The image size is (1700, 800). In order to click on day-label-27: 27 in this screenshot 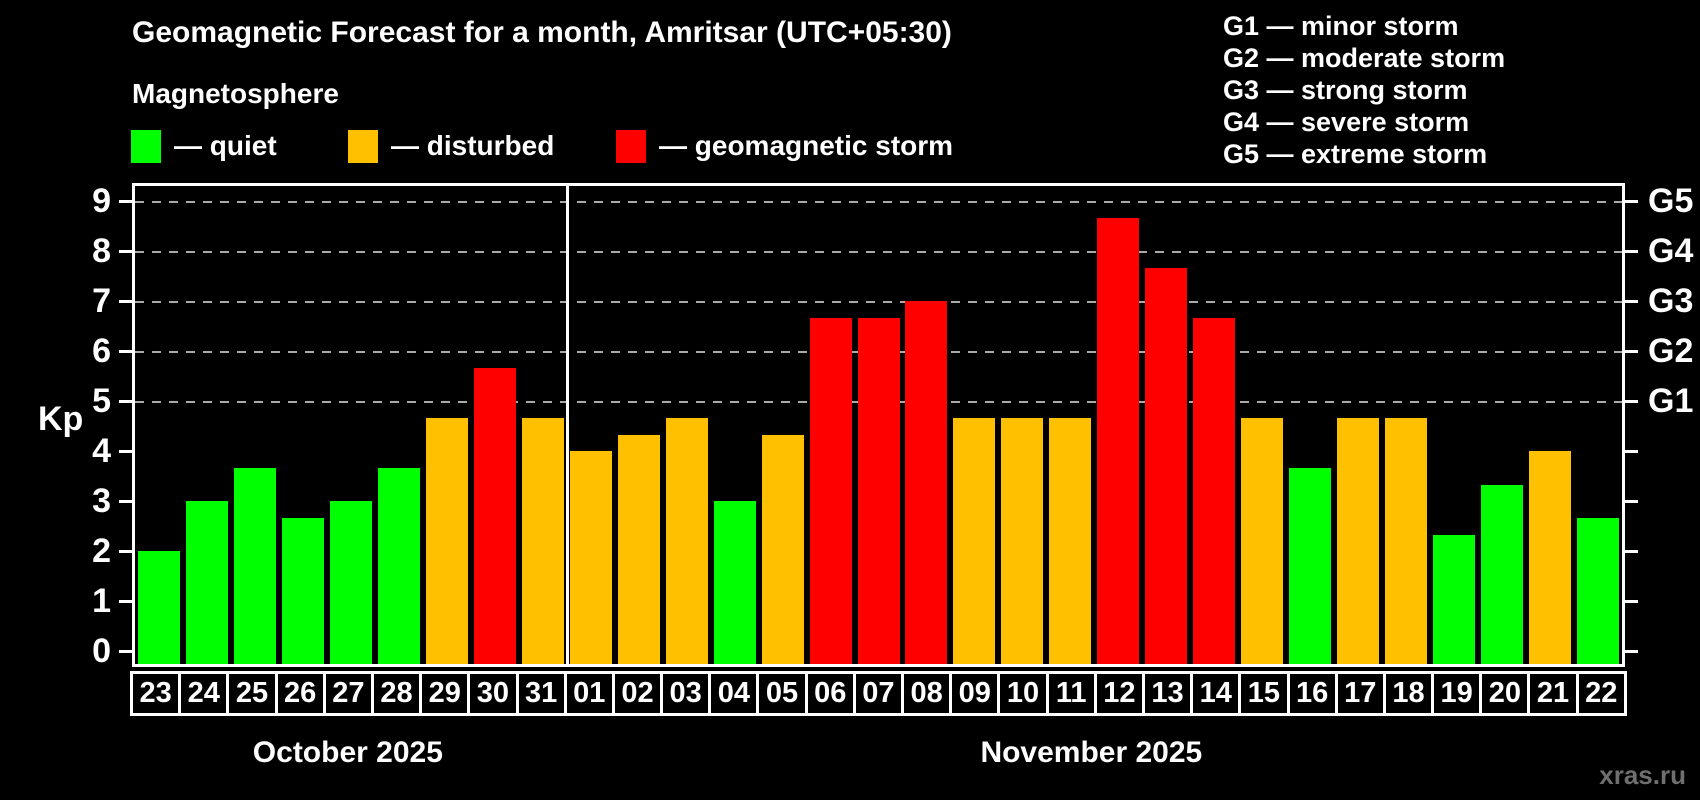, I will do `click(348, 693)`.